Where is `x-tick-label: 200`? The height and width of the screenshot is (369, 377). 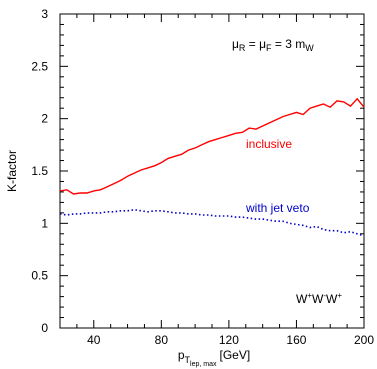
x-tick-label: 200 is located at coordinates (364, 340).